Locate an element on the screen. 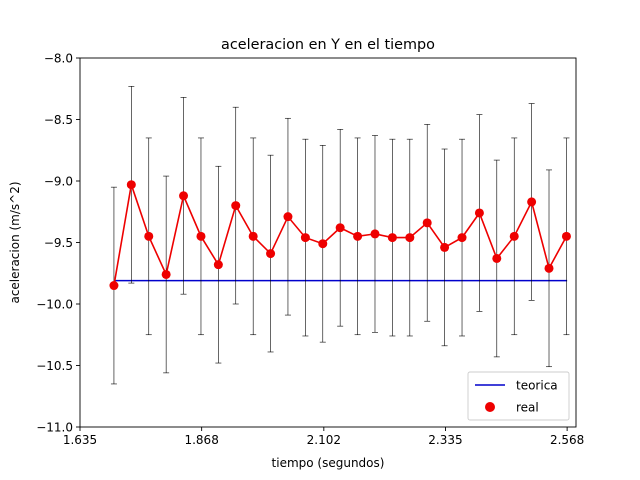 The height and width of the screenshot is (480, 640). legend-real-label: real is located at coordinates (527, 408).